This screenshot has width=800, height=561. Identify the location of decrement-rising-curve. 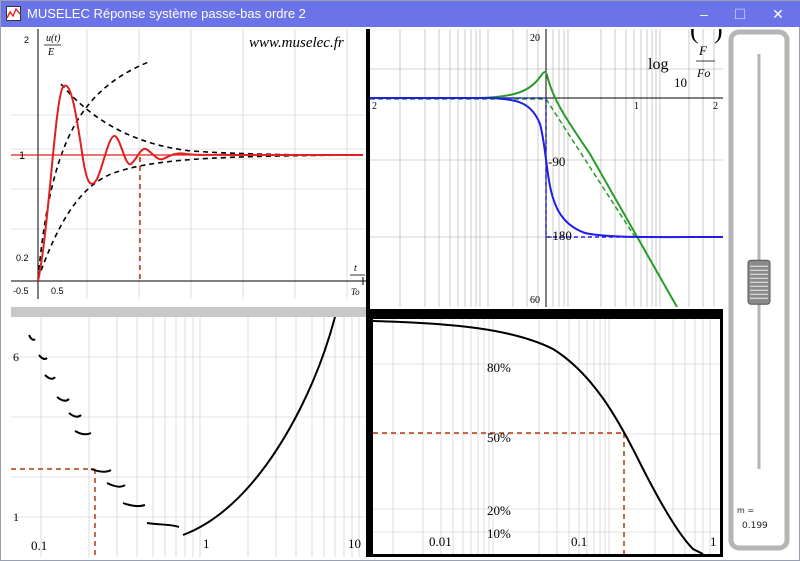
(259, 426).